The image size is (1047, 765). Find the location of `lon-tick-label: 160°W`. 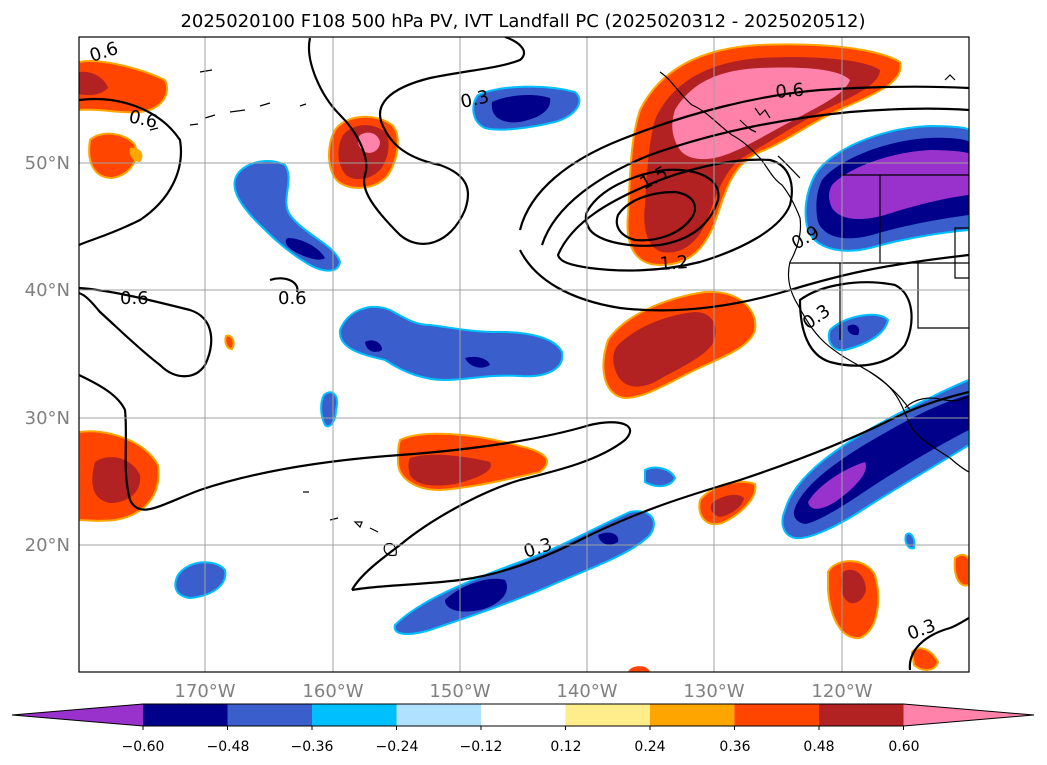

lon-tick-label: 160°W is located at coordinates (332, 691).